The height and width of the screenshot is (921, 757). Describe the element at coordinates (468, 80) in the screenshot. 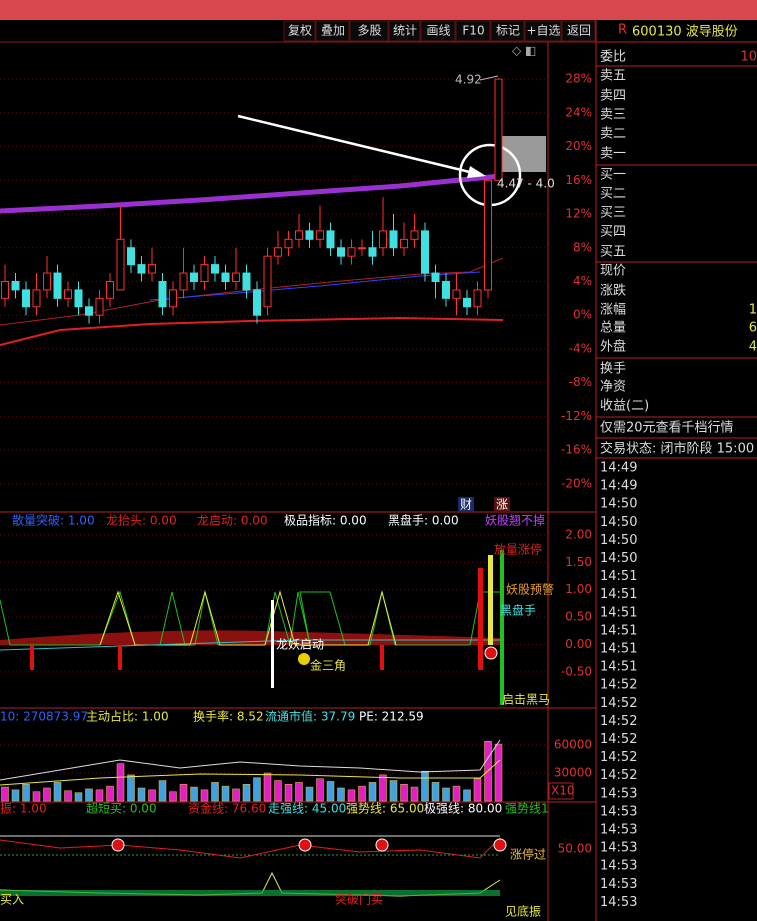

I see `high-label: 4.92` at that location.